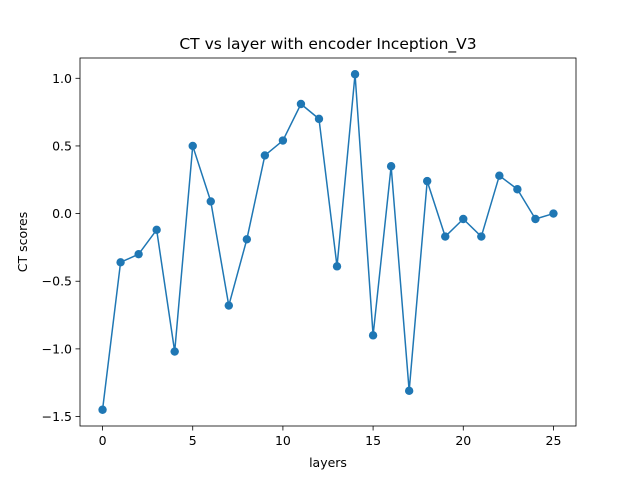  I want to click on x-tick-label: 20, so click(463, 440).